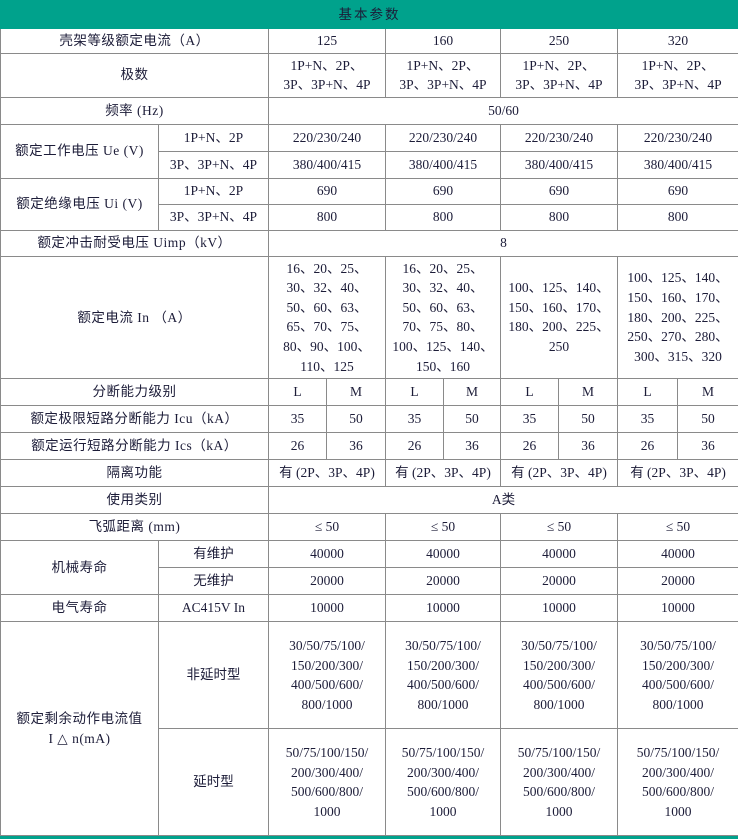 The width and height of the screenshot is (738, 839). Describe the element at coordinates (79, 729) in the screenshot. I see `row-label-residual-current: 额定剩余动作电流值 I △ n(mA)` at that location.